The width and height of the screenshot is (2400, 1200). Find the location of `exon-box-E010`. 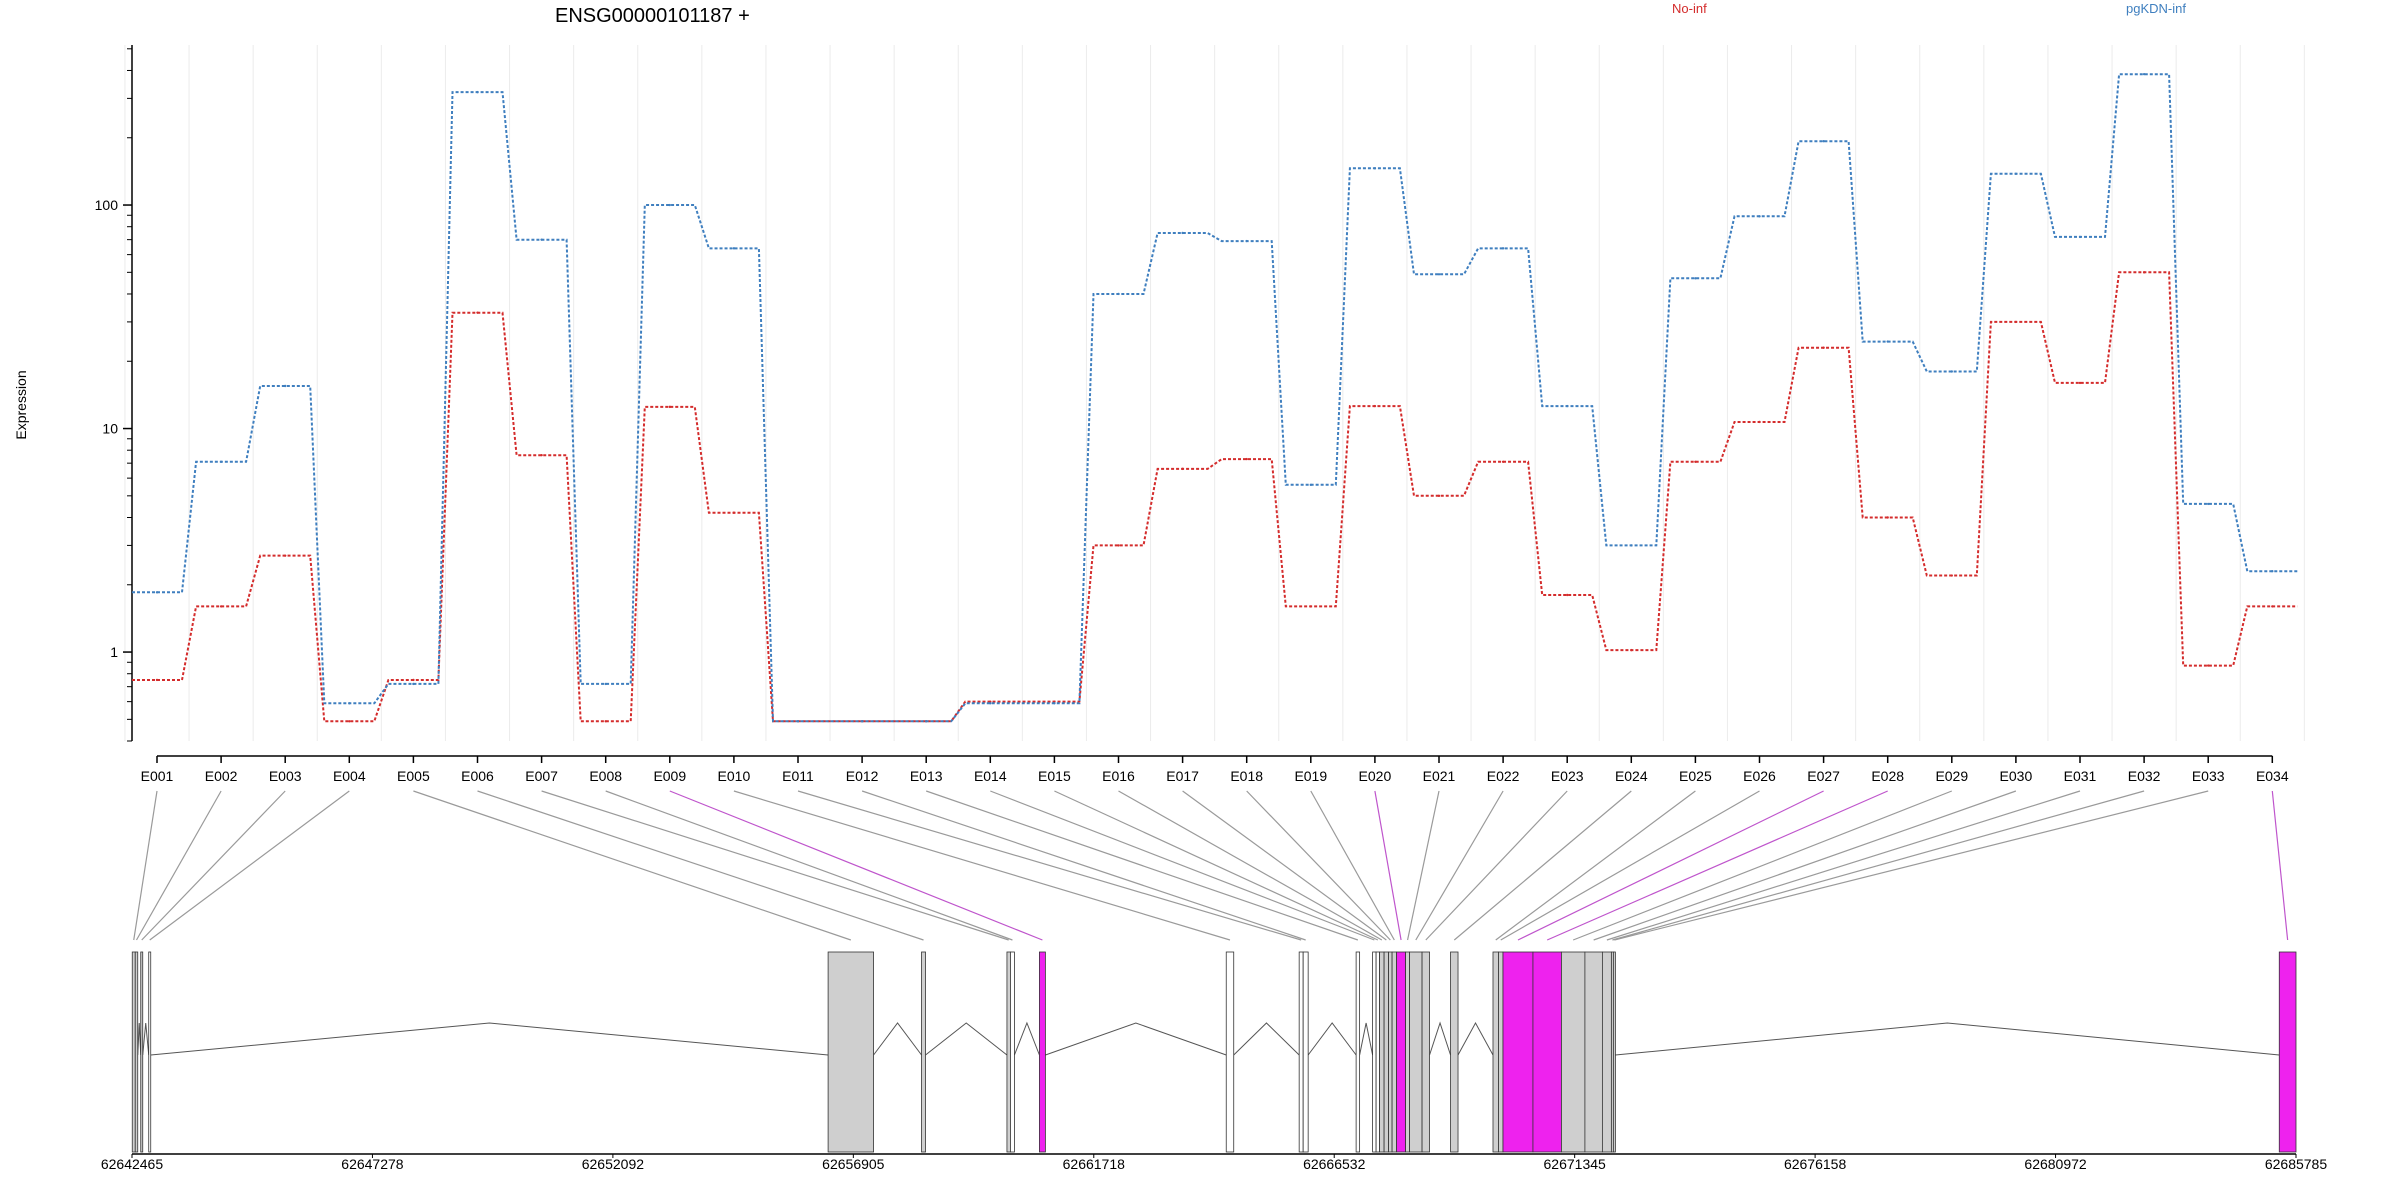

exon-box-E010 is located at coordinates (1230, 1052).